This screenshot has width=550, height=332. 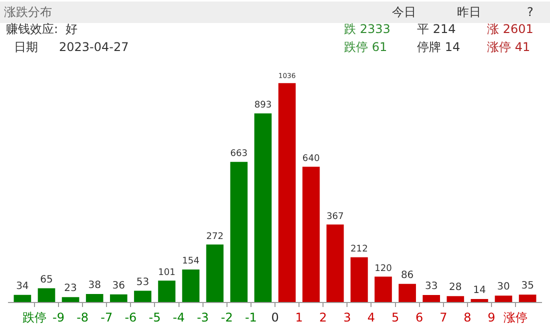 I want to click on data-label: 53, so click(x=143, y=282).